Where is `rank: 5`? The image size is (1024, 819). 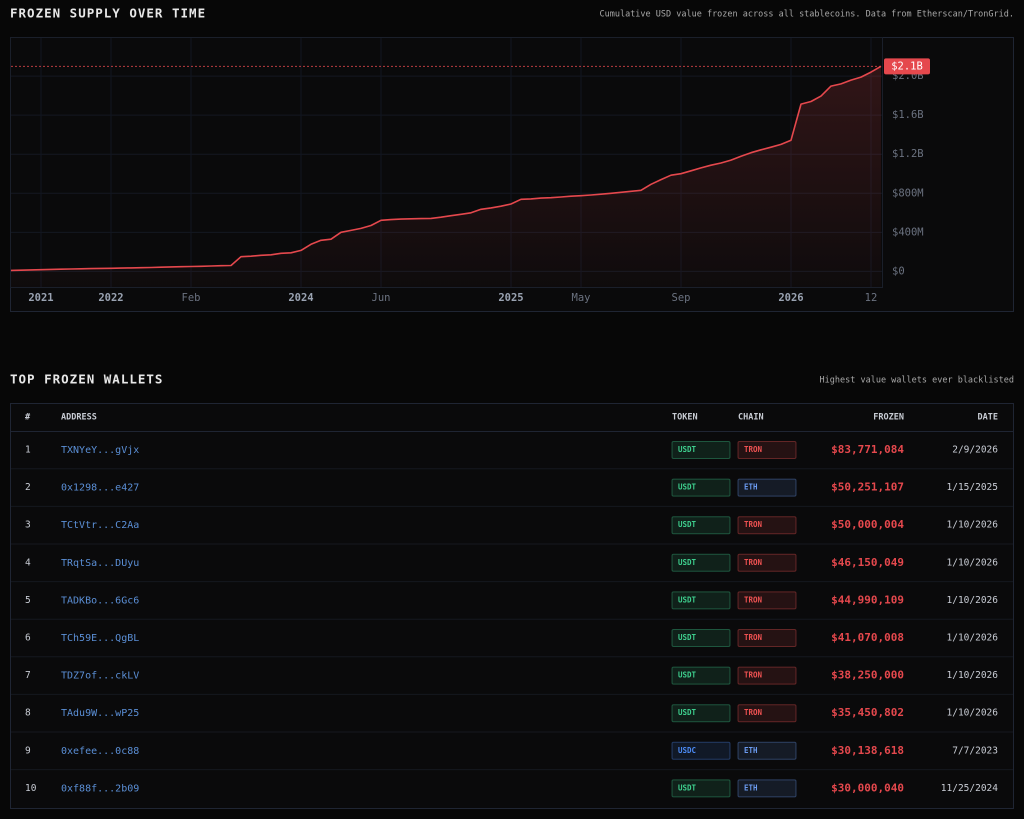 rank: 5 is located at coordinates (28, 600).